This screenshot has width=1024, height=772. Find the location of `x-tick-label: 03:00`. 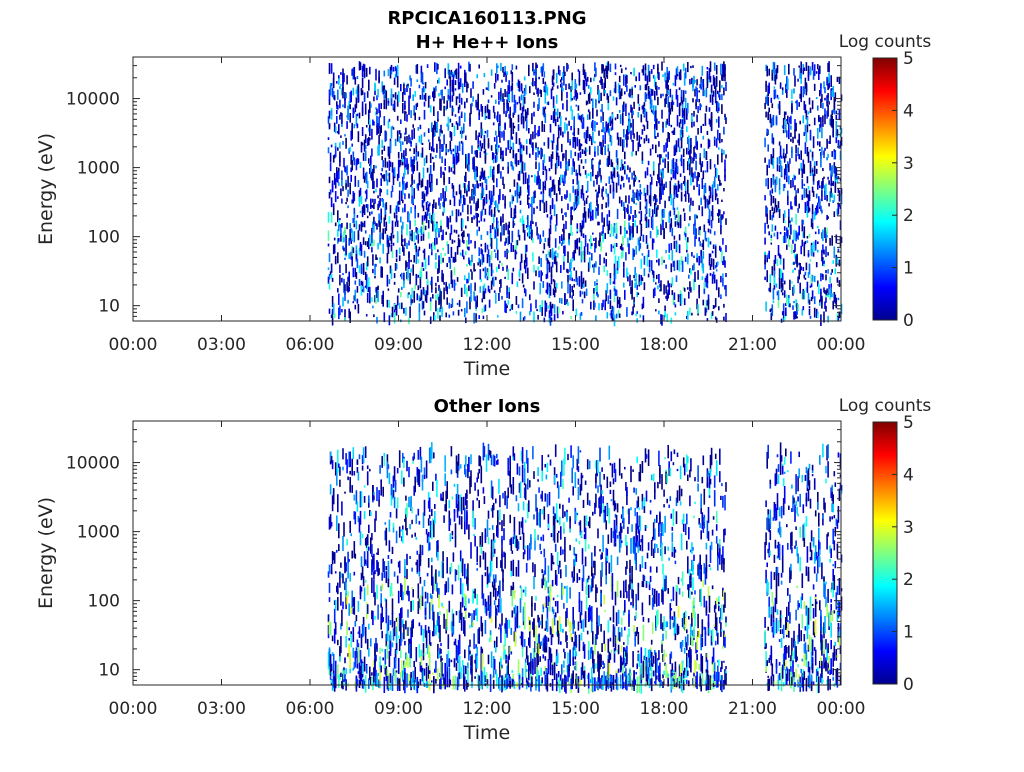

x-tick-label: 03:00 is located at coordinates (221, 345).